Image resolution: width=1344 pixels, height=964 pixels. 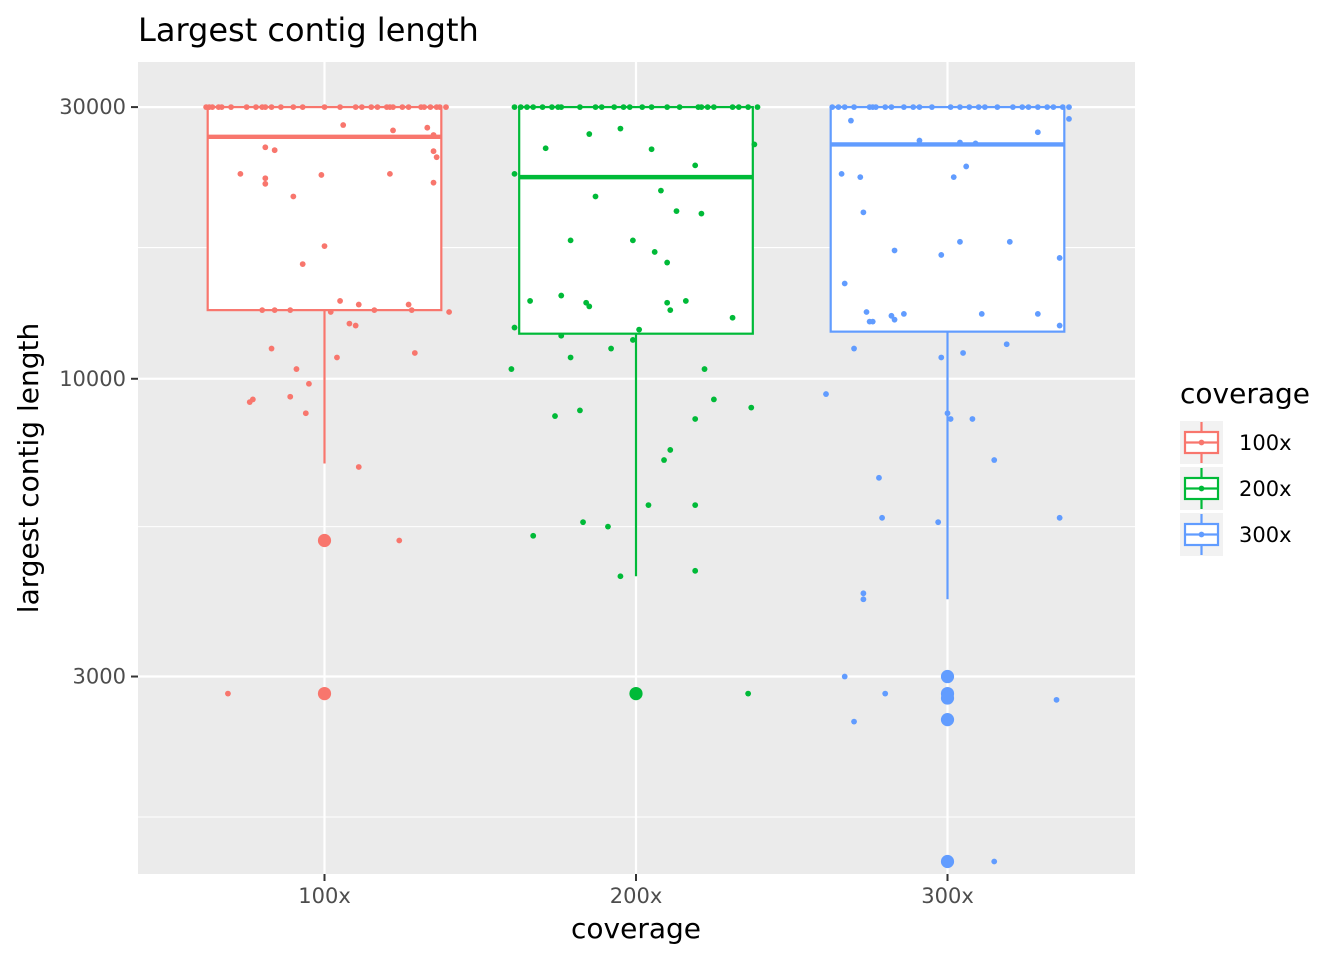 What do you see at coordinates (1201, 534) in the screenshot?
I see `legend-key-point` at bounding box center [1201, 534].